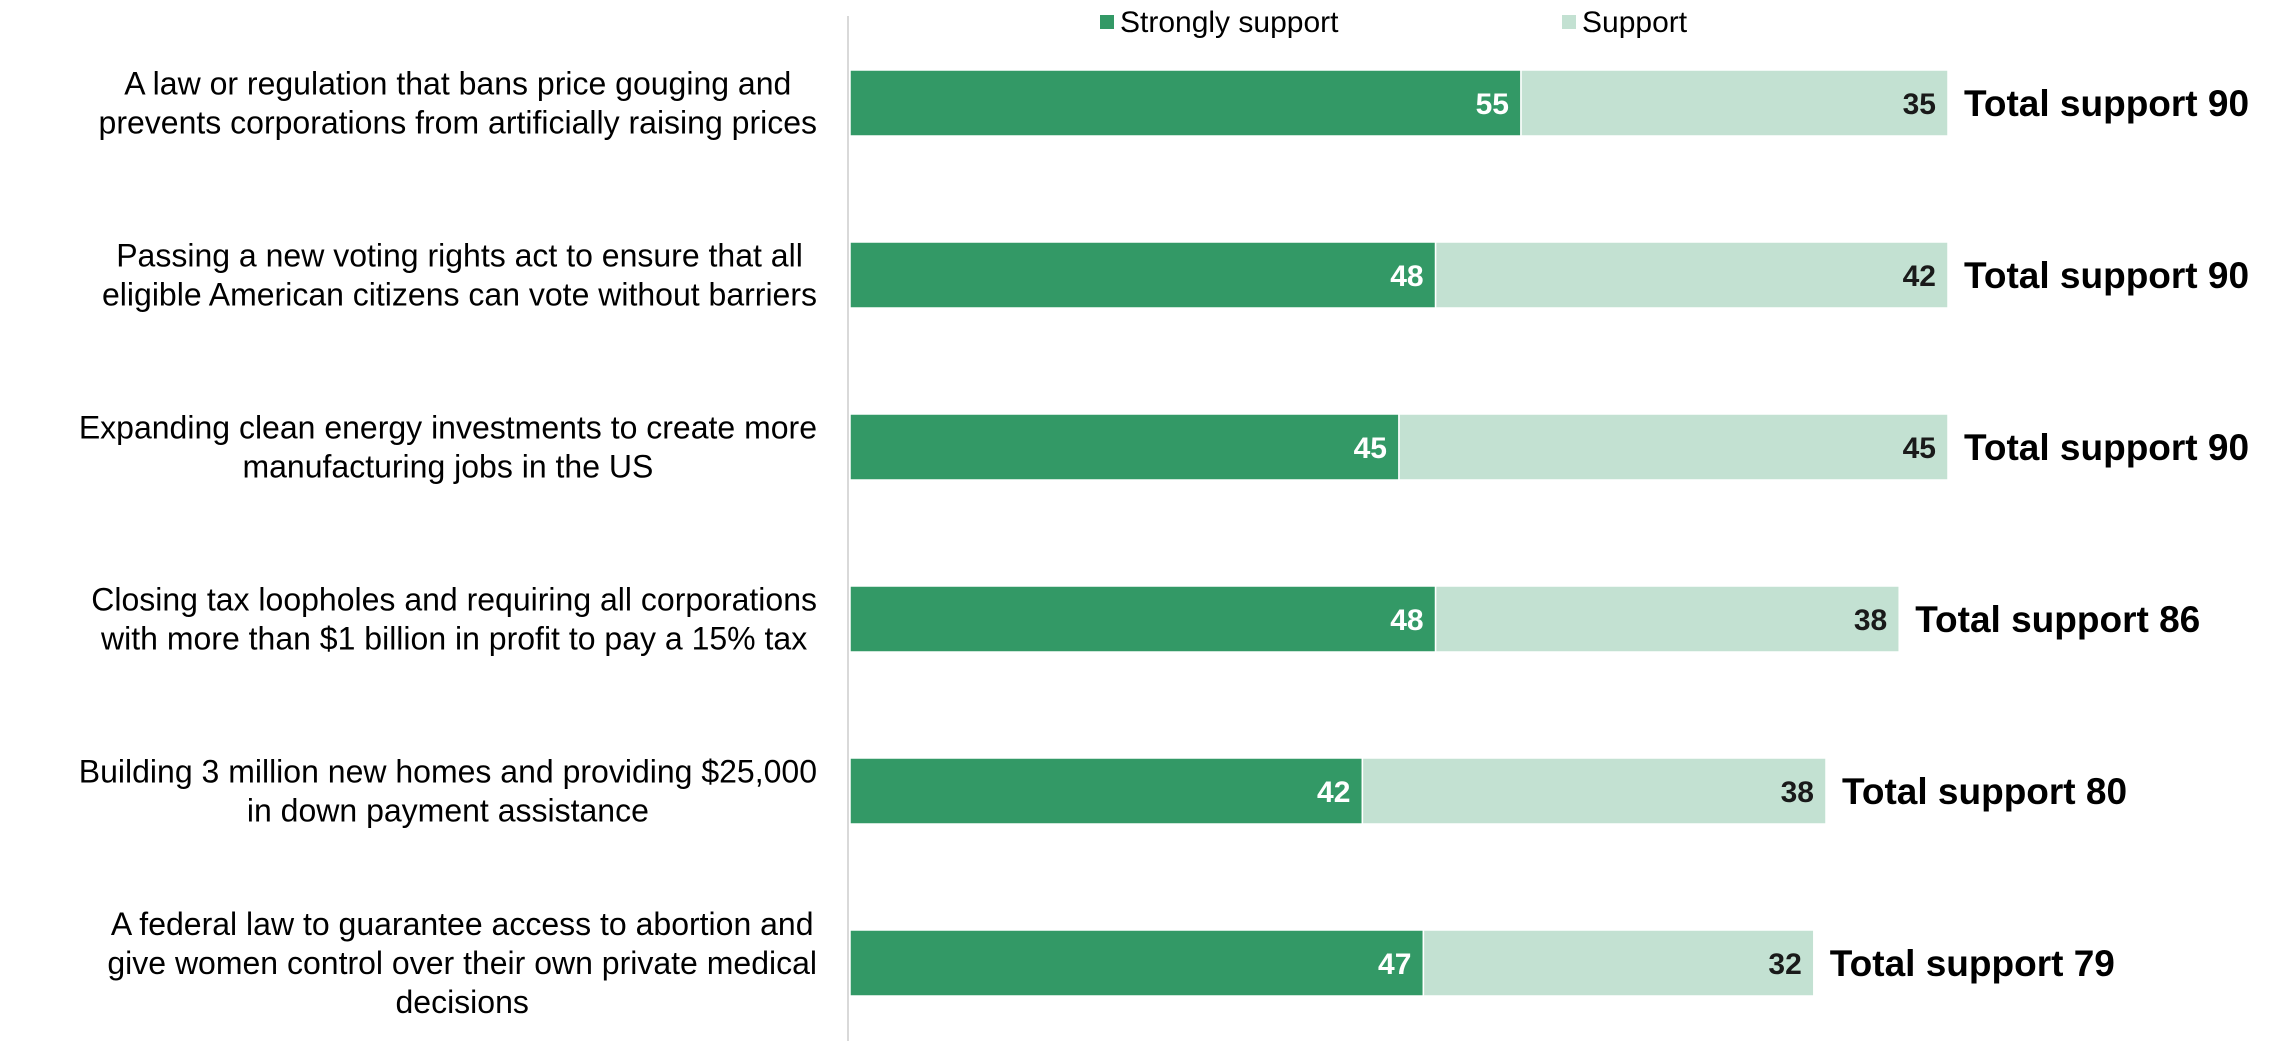 Image resolution: width=2272 pixels, height=1041 pixels. What do you see at coordinates (1370, 448) in the screenshot?
I see `data-label-strongly-support-2: 45` at bounding box center [1370, 448].